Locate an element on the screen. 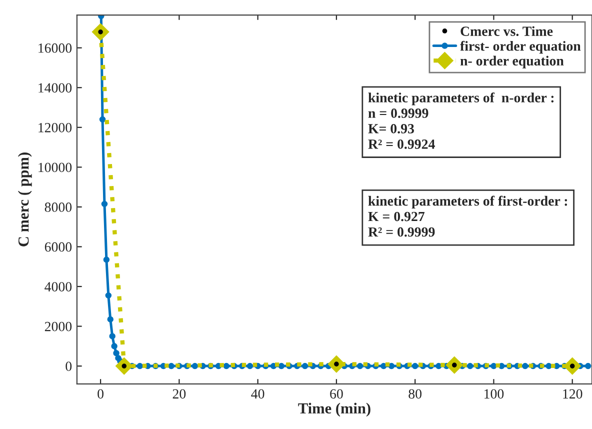  y-axis-title: C merc ( ppm) is located at coordinates (25, 199).